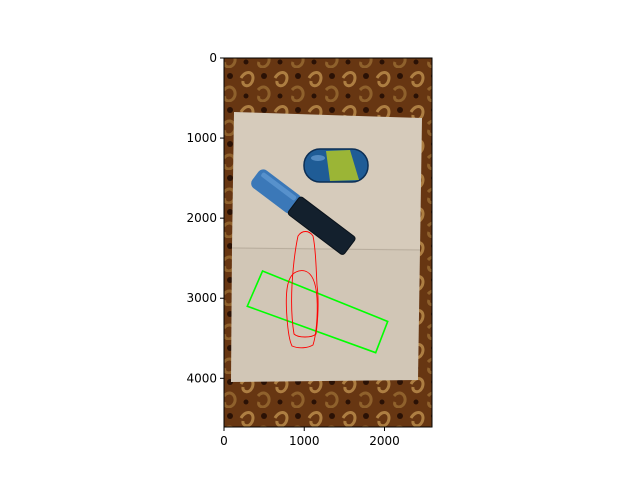 The width and height of the screenshot is (640, 480). Describe the element at coordinates (326, 249) in the screenshot. I see `paper-fold` at that location.